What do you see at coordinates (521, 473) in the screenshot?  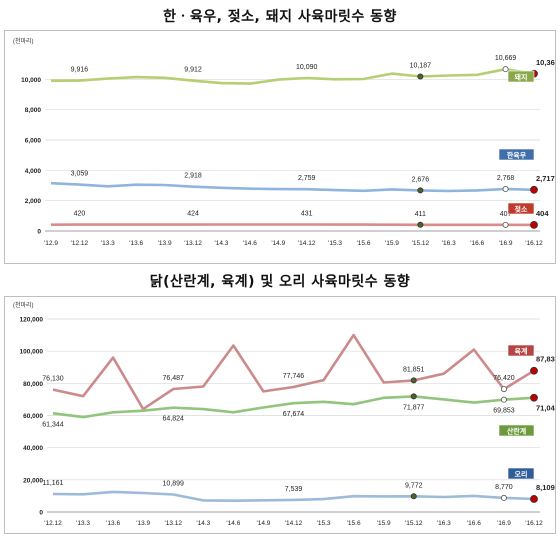 I see `series-tag-label: 오리` at bounding box center [521, 473].